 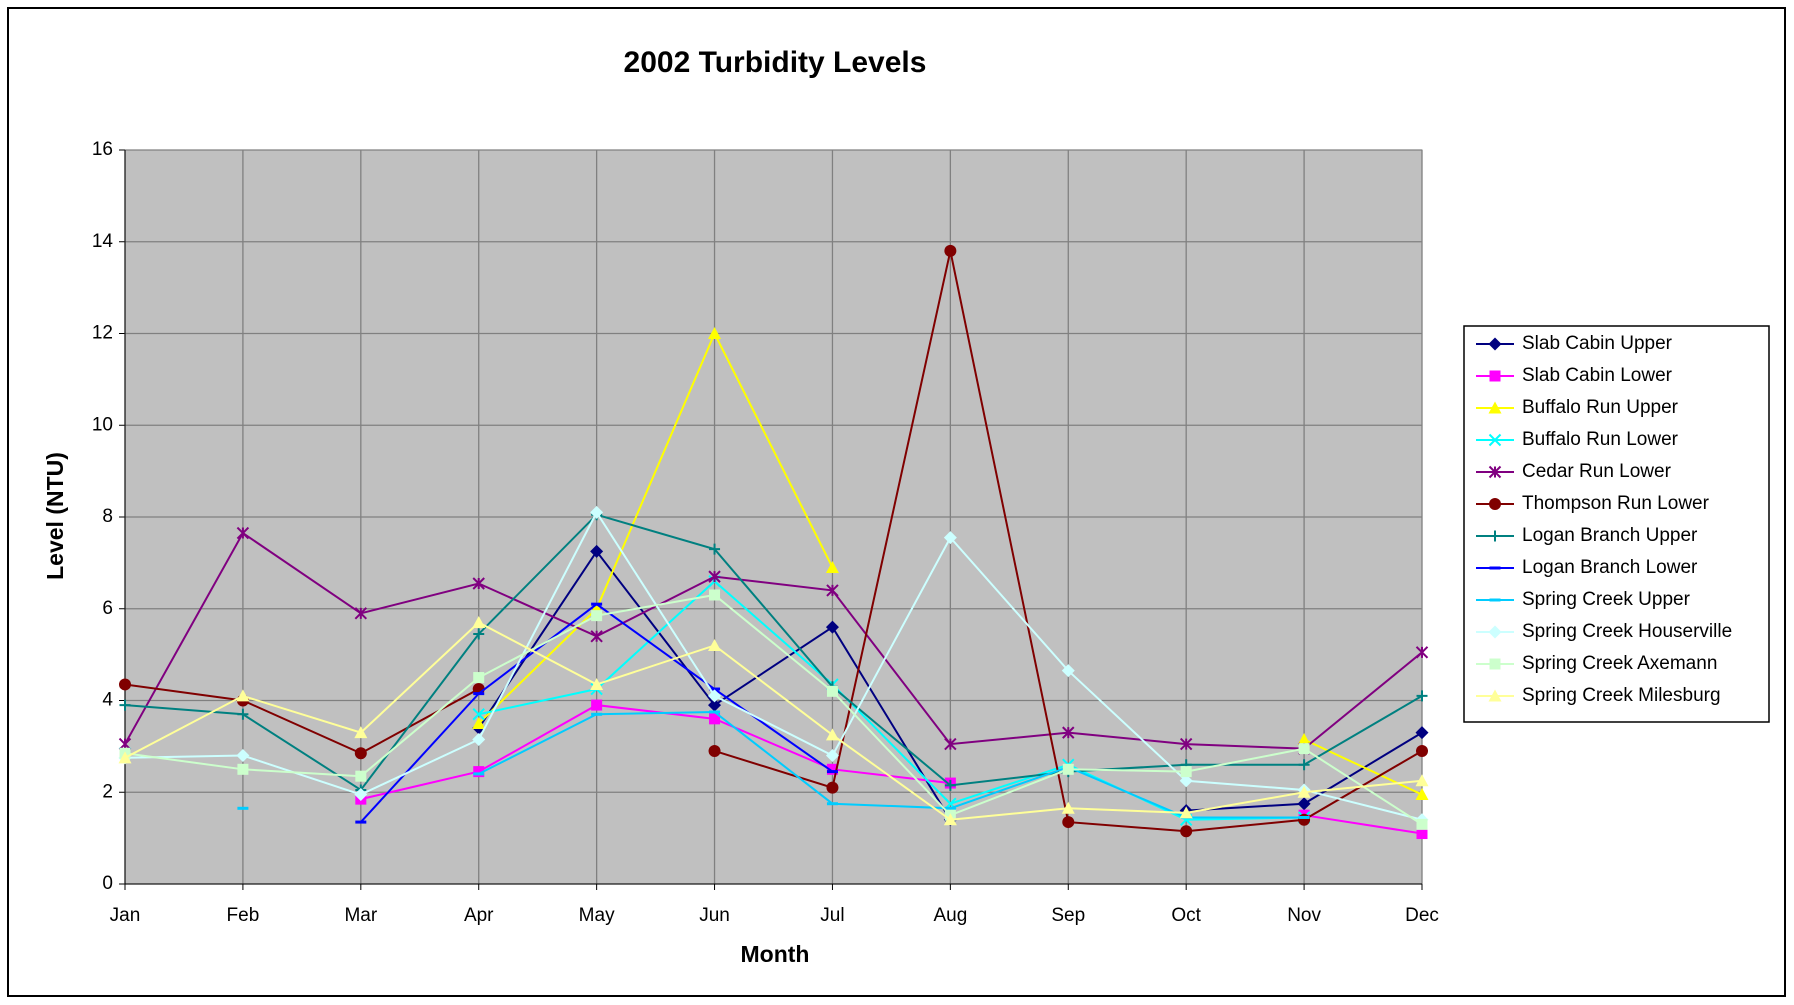 What do you see at coordinates (55, 516) in the screenshot?
I see `y-axis-label: Level (NTU)` at bounding box center [55, 516].